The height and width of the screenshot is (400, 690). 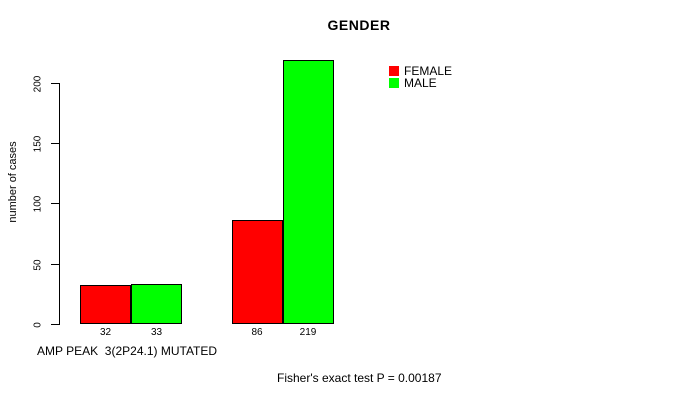 What do you see at coordinates (59, 204) in the screenshot?
I see `y-axis-line` at bounding box center [59, 204].